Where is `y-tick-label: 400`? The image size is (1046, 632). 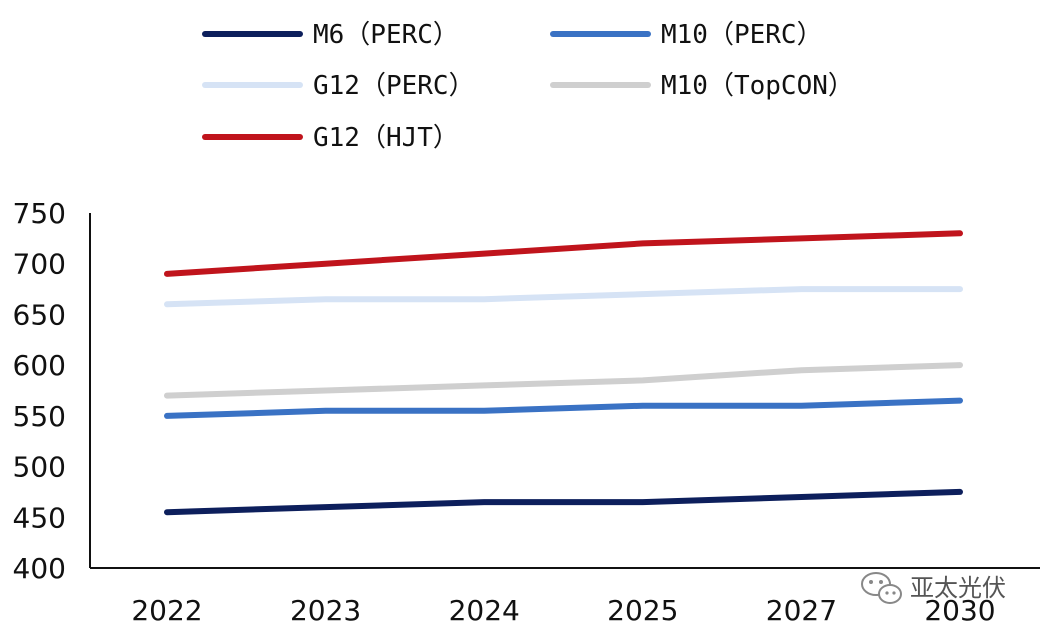
y-tick-label: 400 is located at coordinates (39, 568).